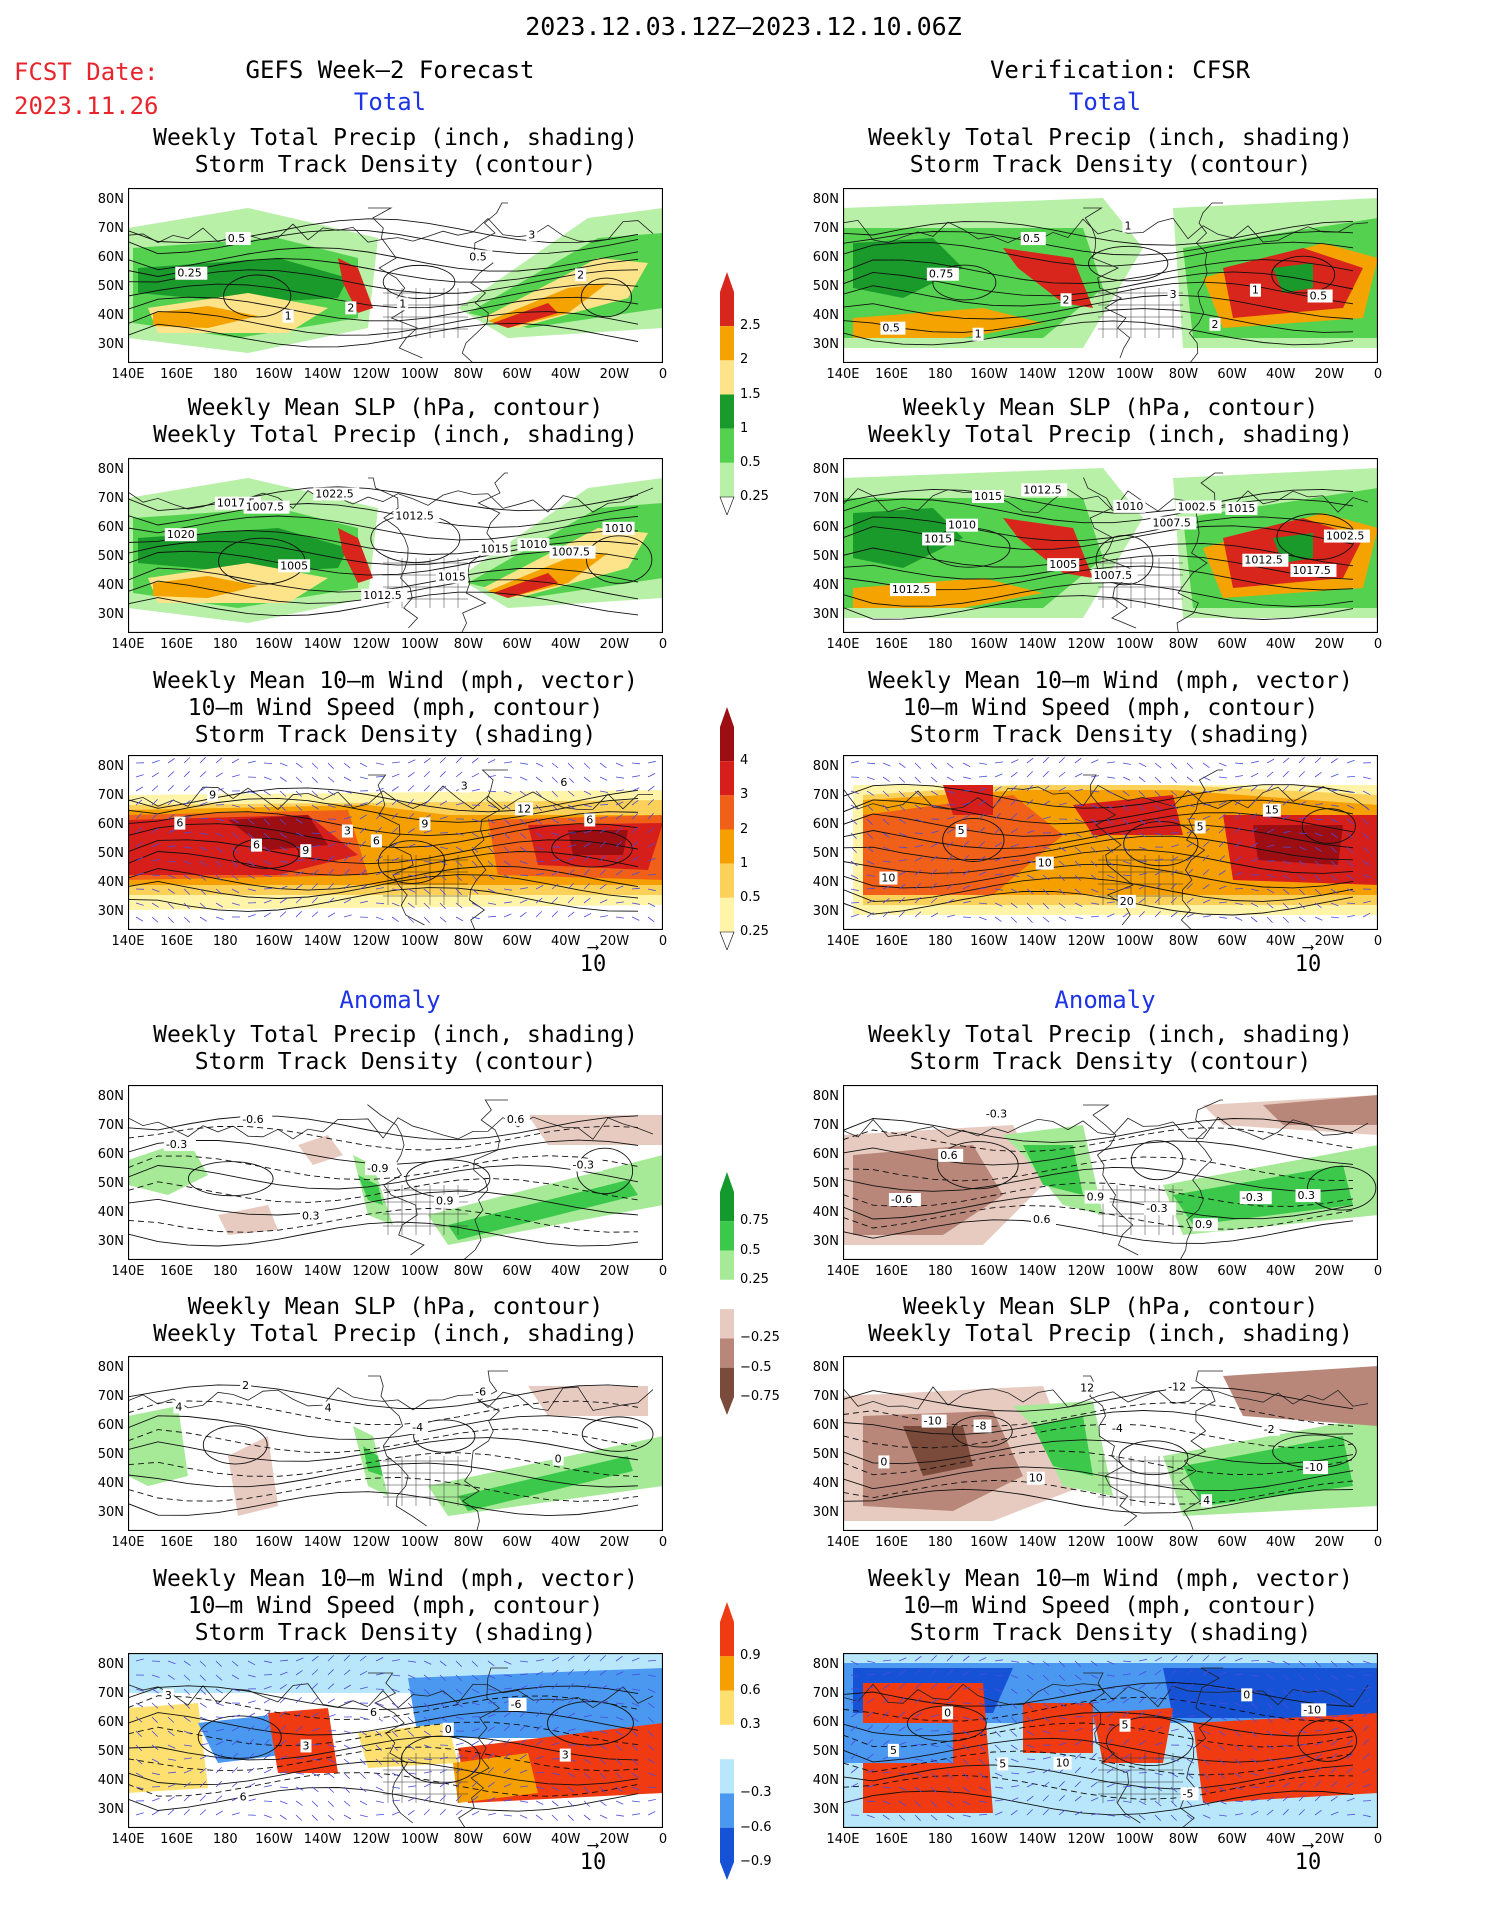 The width and height of the screenshot is (1487, 1925). What do you see at coordinates (566, 374) in the screenshot?
I see `lon-tick-label: 40W` at bounding box center [566, 374].